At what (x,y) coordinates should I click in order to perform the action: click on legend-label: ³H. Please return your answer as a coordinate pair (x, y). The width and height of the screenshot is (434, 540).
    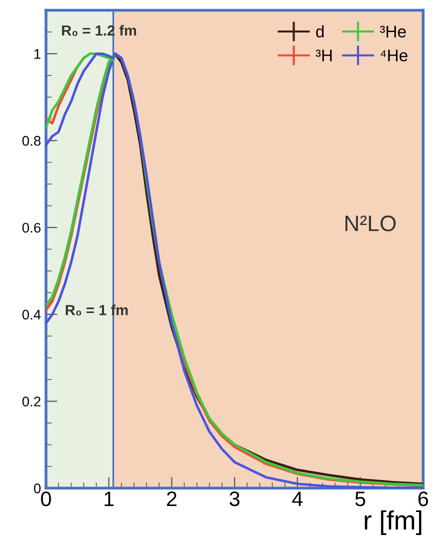
    Looking at the image, I should click on (324, 56).